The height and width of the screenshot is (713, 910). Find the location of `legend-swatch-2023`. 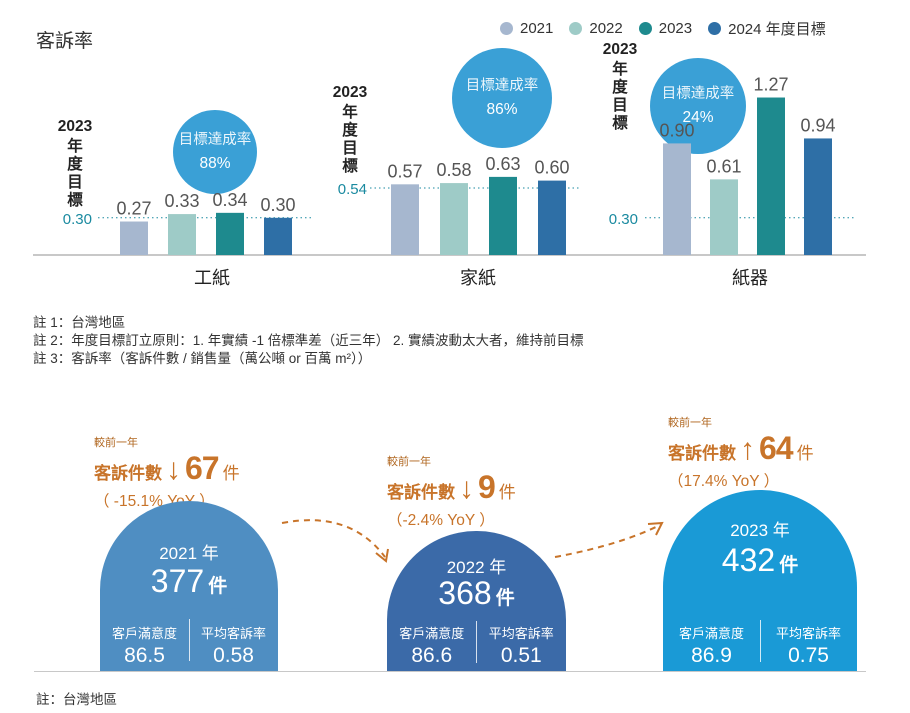

legend-swatch-2023 is located at coordinates (645, 28).